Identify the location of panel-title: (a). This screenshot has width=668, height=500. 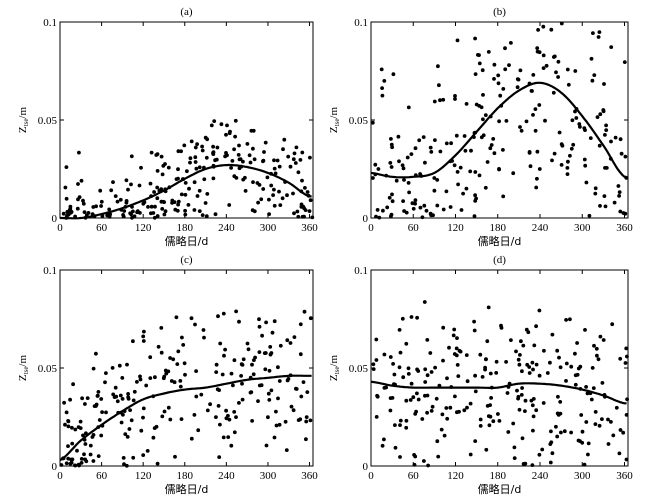
(186, 12).